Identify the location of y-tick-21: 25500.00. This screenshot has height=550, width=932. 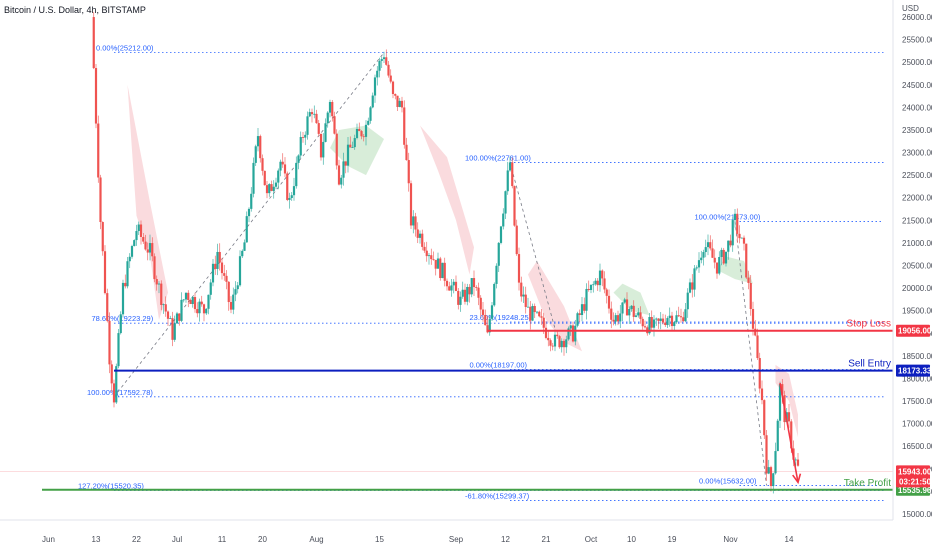
(917, 40).